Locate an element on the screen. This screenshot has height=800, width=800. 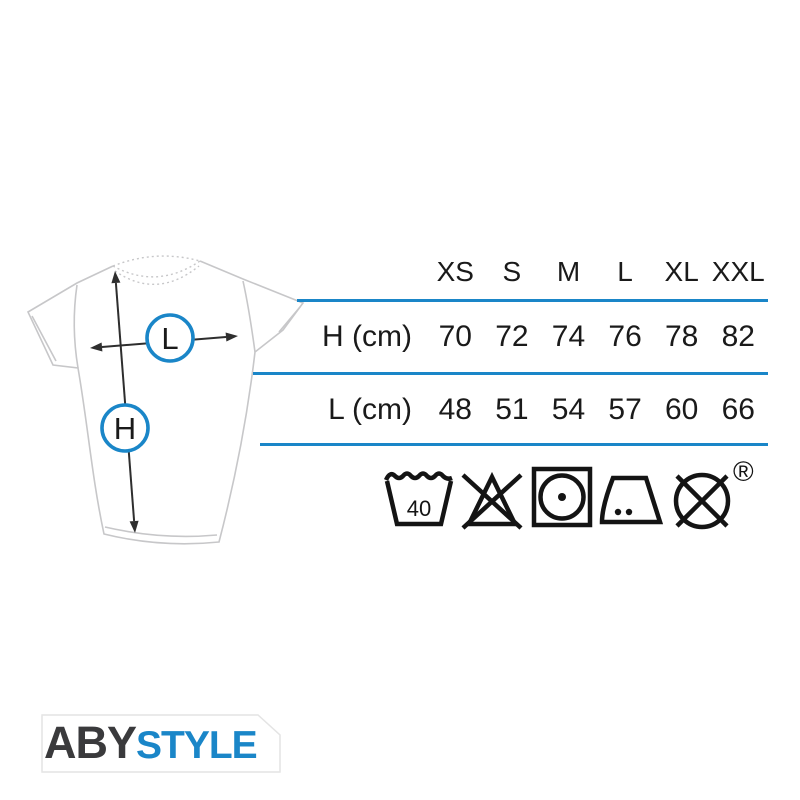
machine-wash-40-icon: 40 is located at coordinates (419, 498).